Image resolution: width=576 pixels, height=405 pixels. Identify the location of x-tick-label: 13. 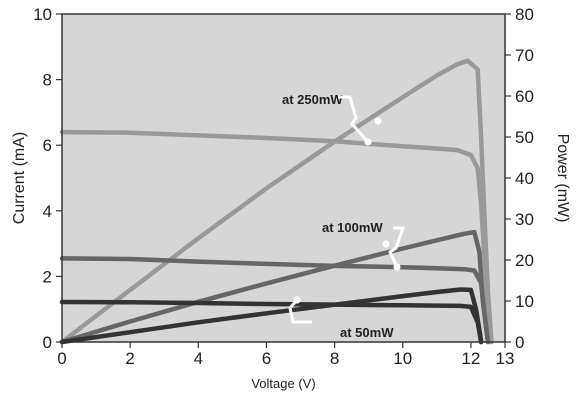
(505, 358).